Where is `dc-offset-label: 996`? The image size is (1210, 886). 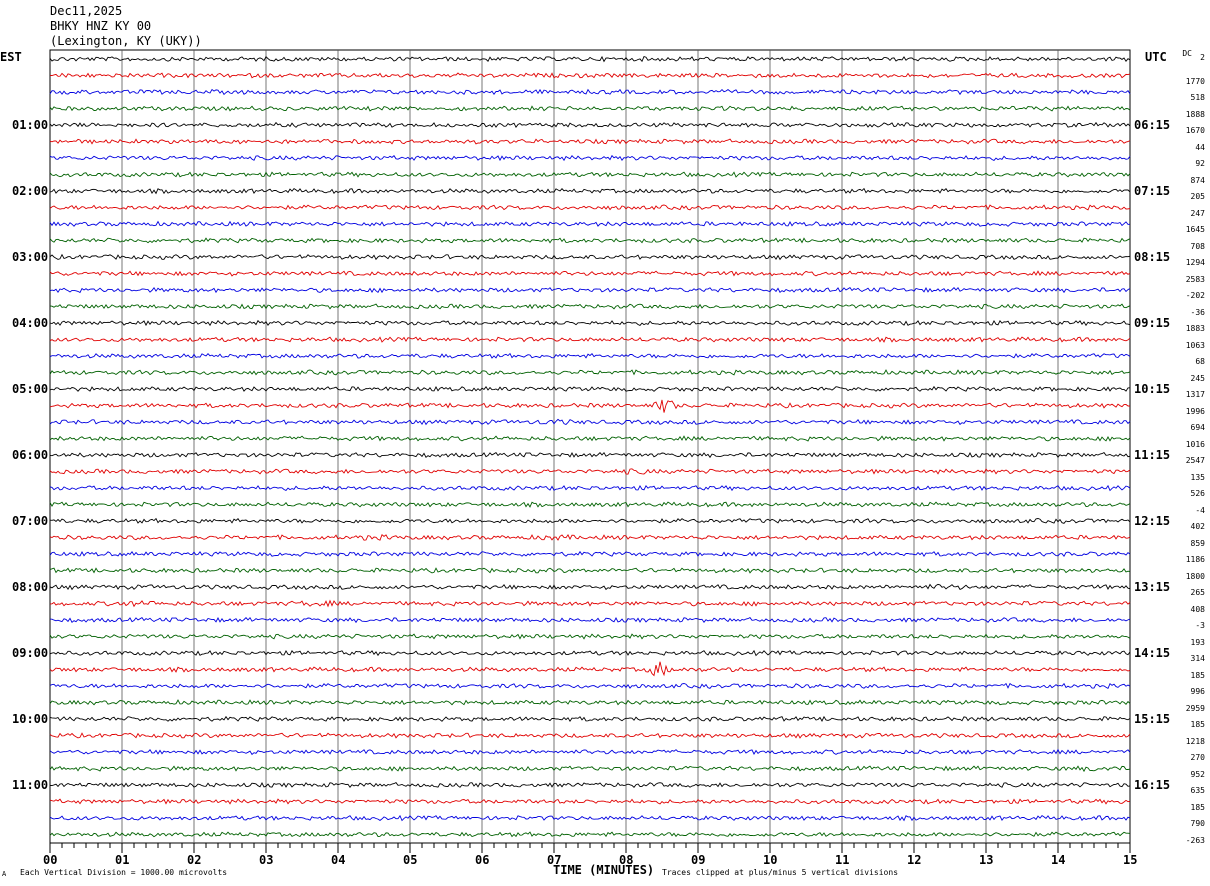 dc-offset-label: 996 is located at coordinates (1197, 691).